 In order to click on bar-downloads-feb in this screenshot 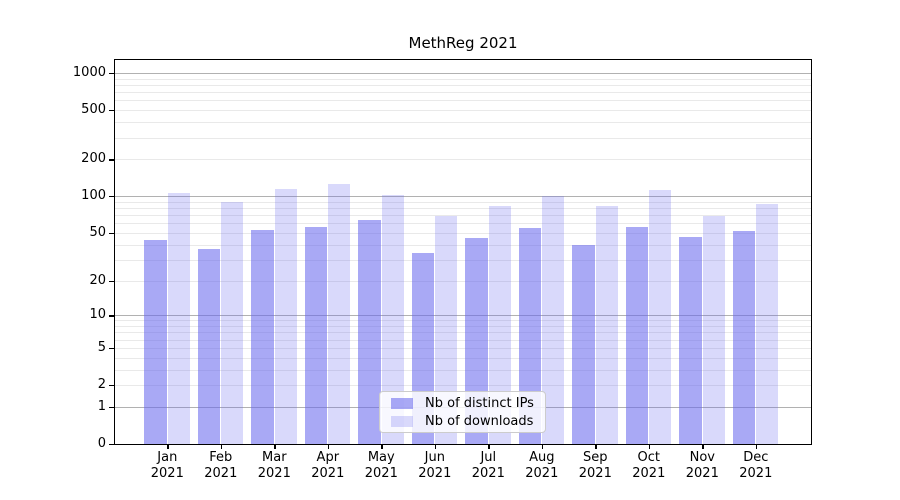, I will do `click(232, 322)`.